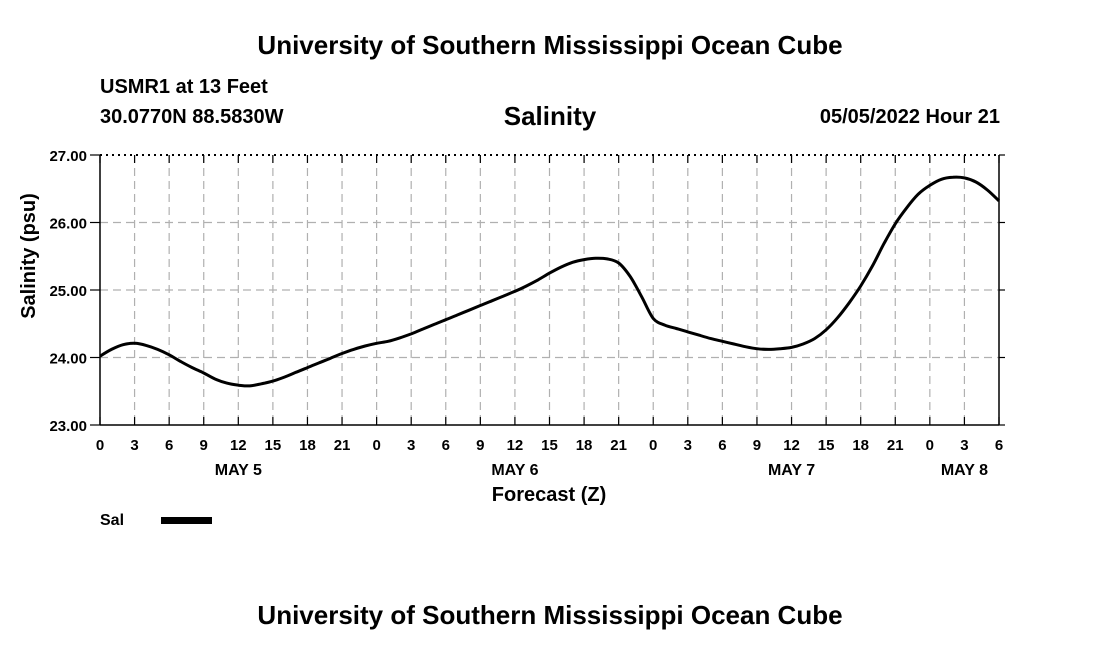 Image resolution: width=1100 pixels, height=650 pixels. What do you see at coordinates (964, 470) in the screenshot?
I see `day-label: MAY 8` at bounding box center [964, 470].